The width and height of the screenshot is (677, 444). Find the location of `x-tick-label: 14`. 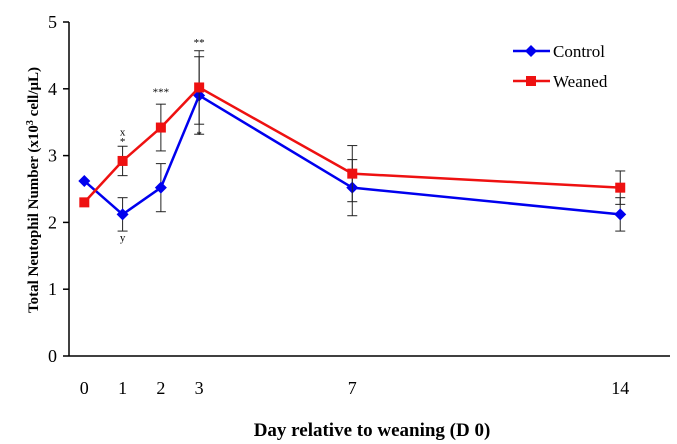

x-tick-label: 14 is located at coordinates (620, 388).